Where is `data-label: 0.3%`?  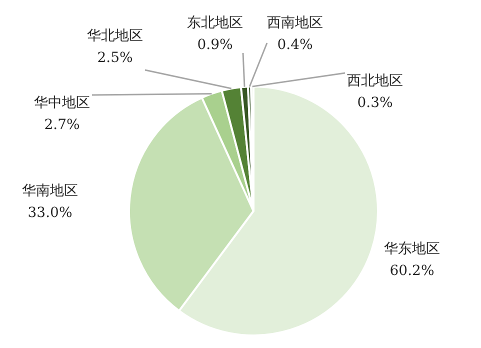
data-label: 0.3% is located at coordinates (375, 103).